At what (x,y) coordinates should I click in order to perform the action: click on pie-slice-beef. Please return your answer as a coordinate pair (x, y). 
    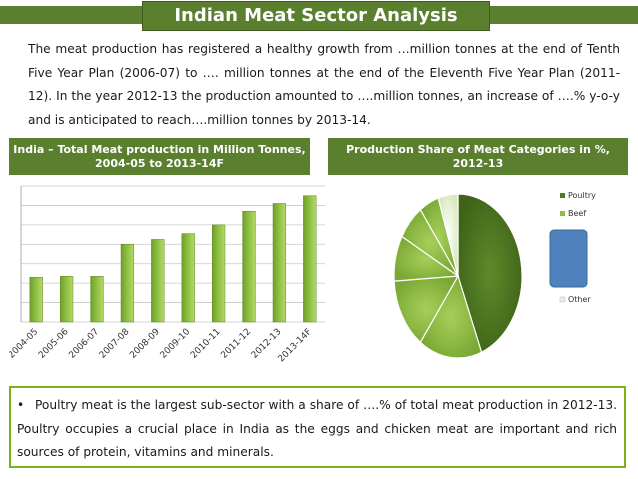
    Looking at the image, I should click on (451, 316).